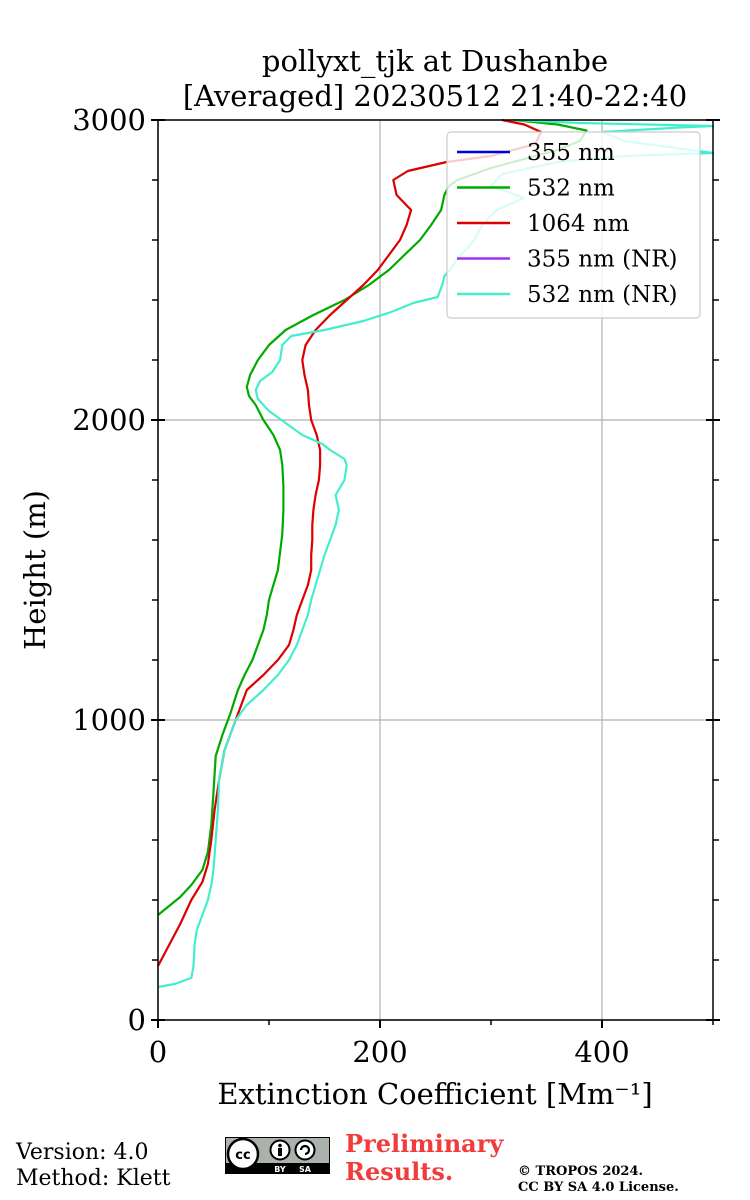 The width and height of the screenshot is (750, 1200). Describe the element at coordinates (581, 1171) in the screenshot. I see `copyright-line1: © TROPOS 2024.` at that location.